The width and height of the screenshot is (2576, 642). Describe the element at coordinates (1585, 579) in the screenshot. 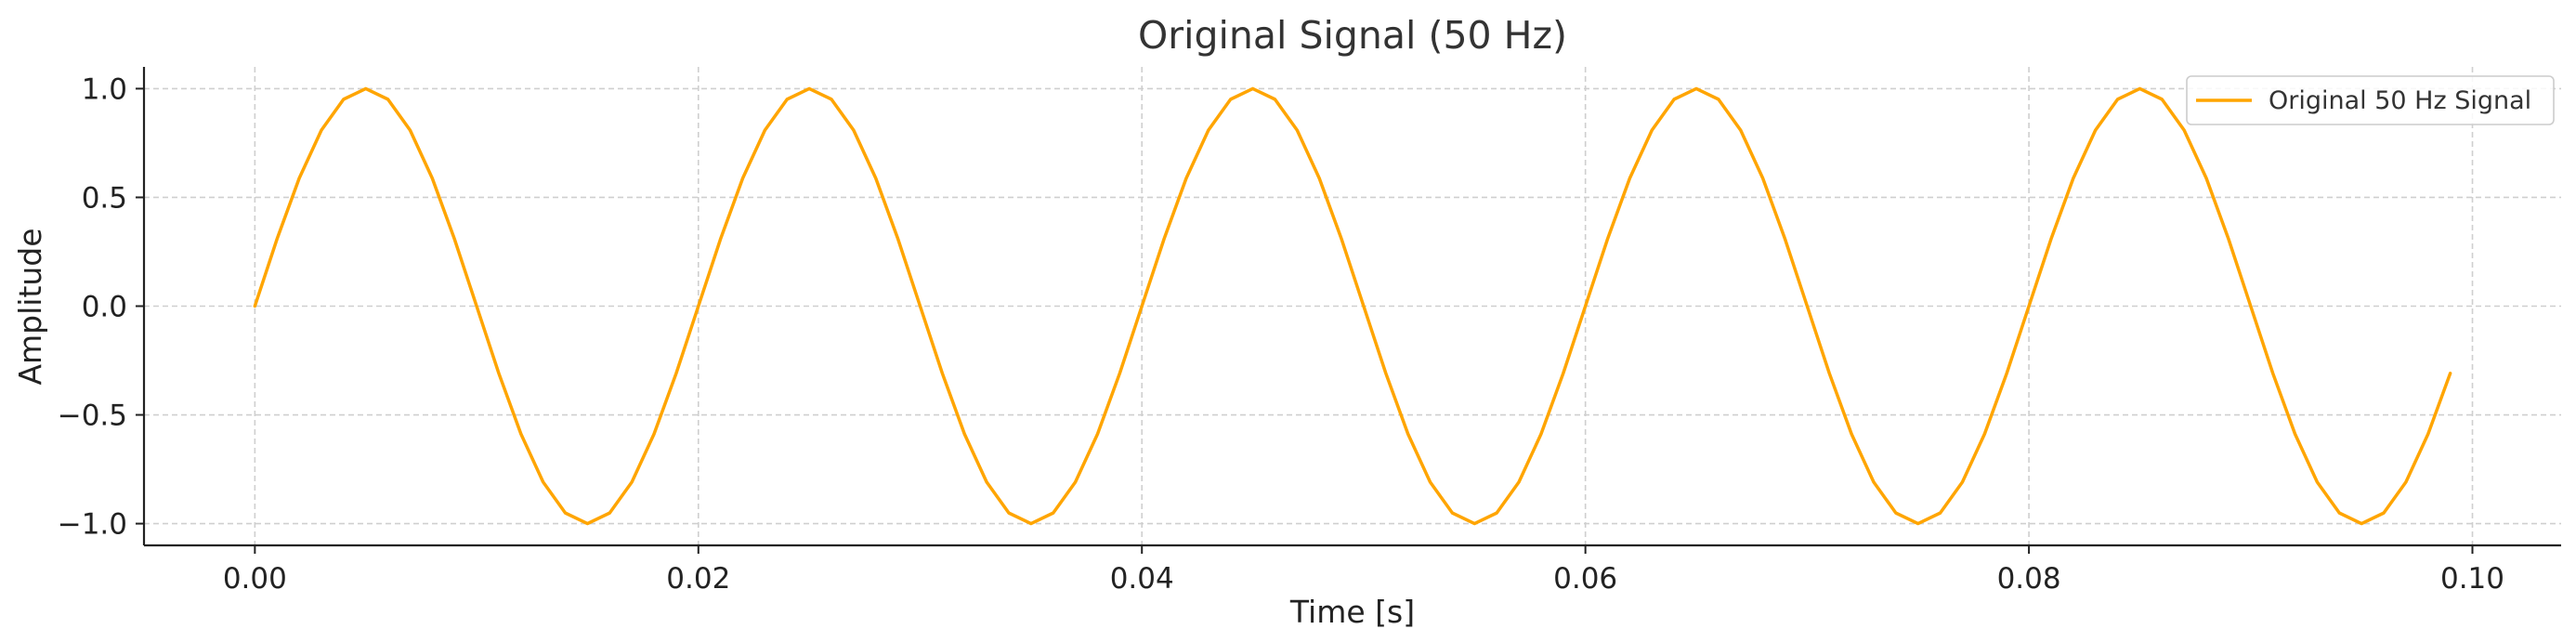

I see `x-tick-label: 0.06` at that location.